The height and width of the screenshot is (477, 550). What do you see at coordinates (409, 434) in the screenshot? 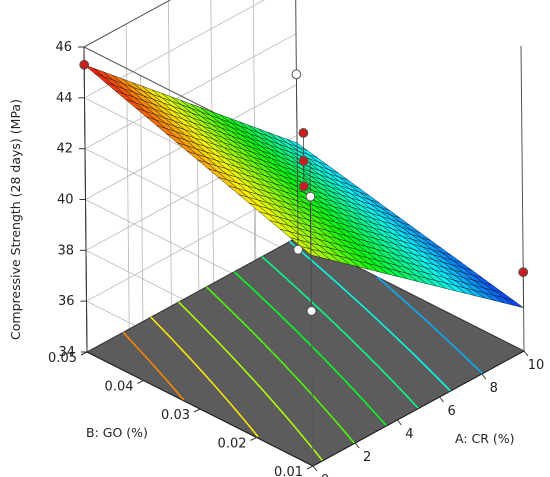
I see `x-tick-label: 4` at bounding box center [409, 434].